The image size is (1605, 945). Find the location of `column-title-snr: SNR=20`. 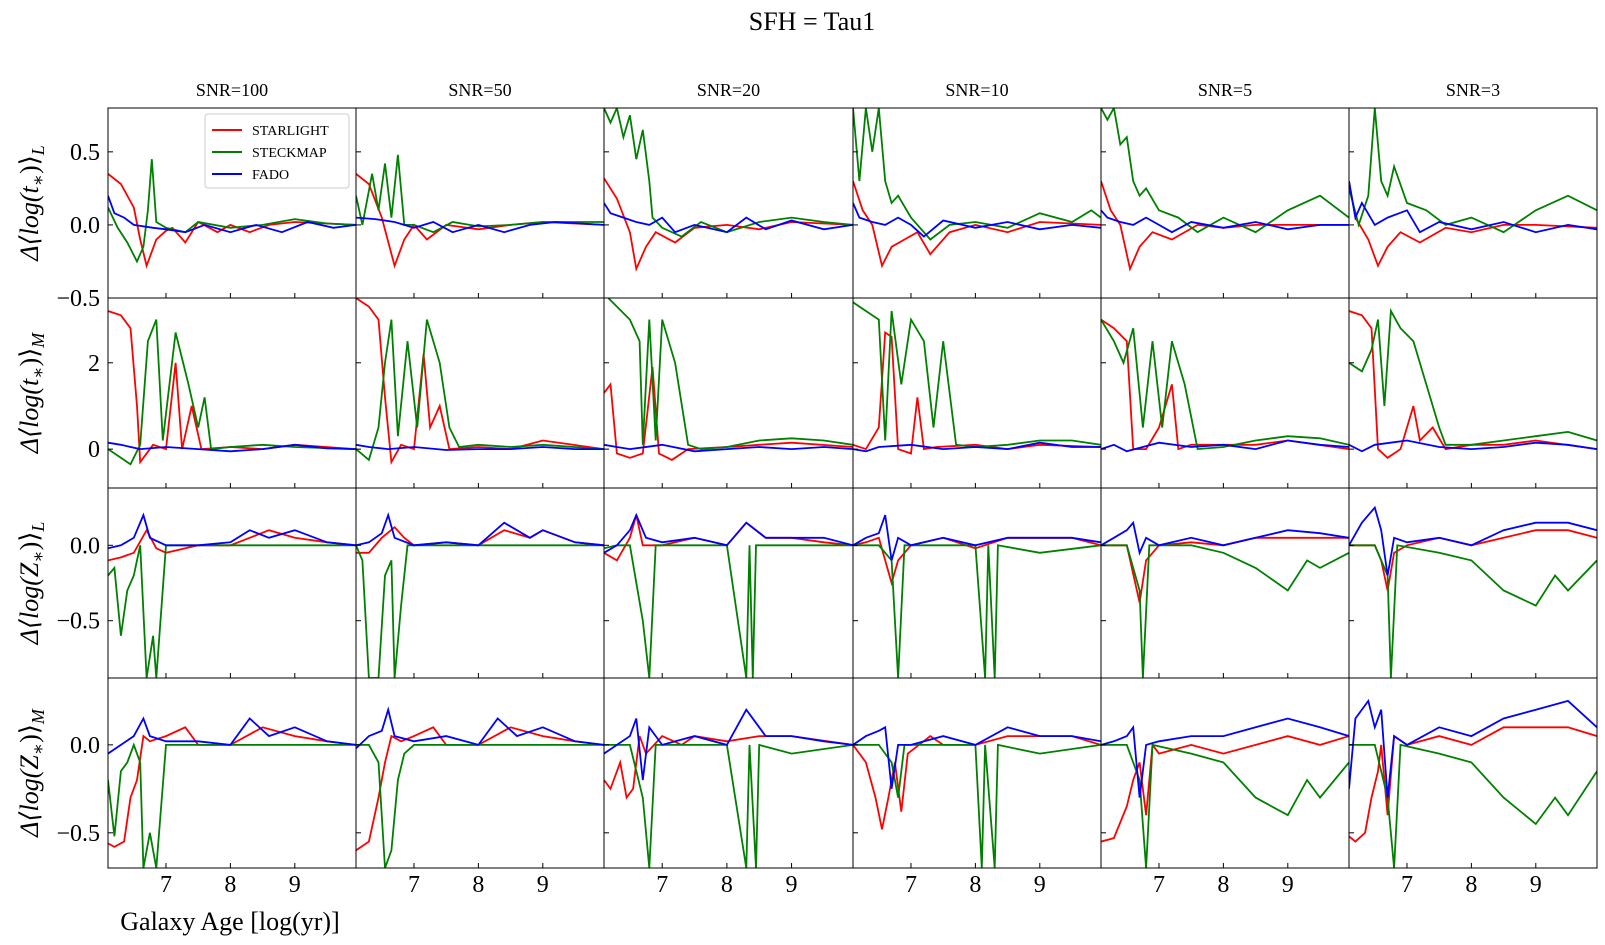

column-title-snr: SNR=20 is located at coordinates (728, 90).